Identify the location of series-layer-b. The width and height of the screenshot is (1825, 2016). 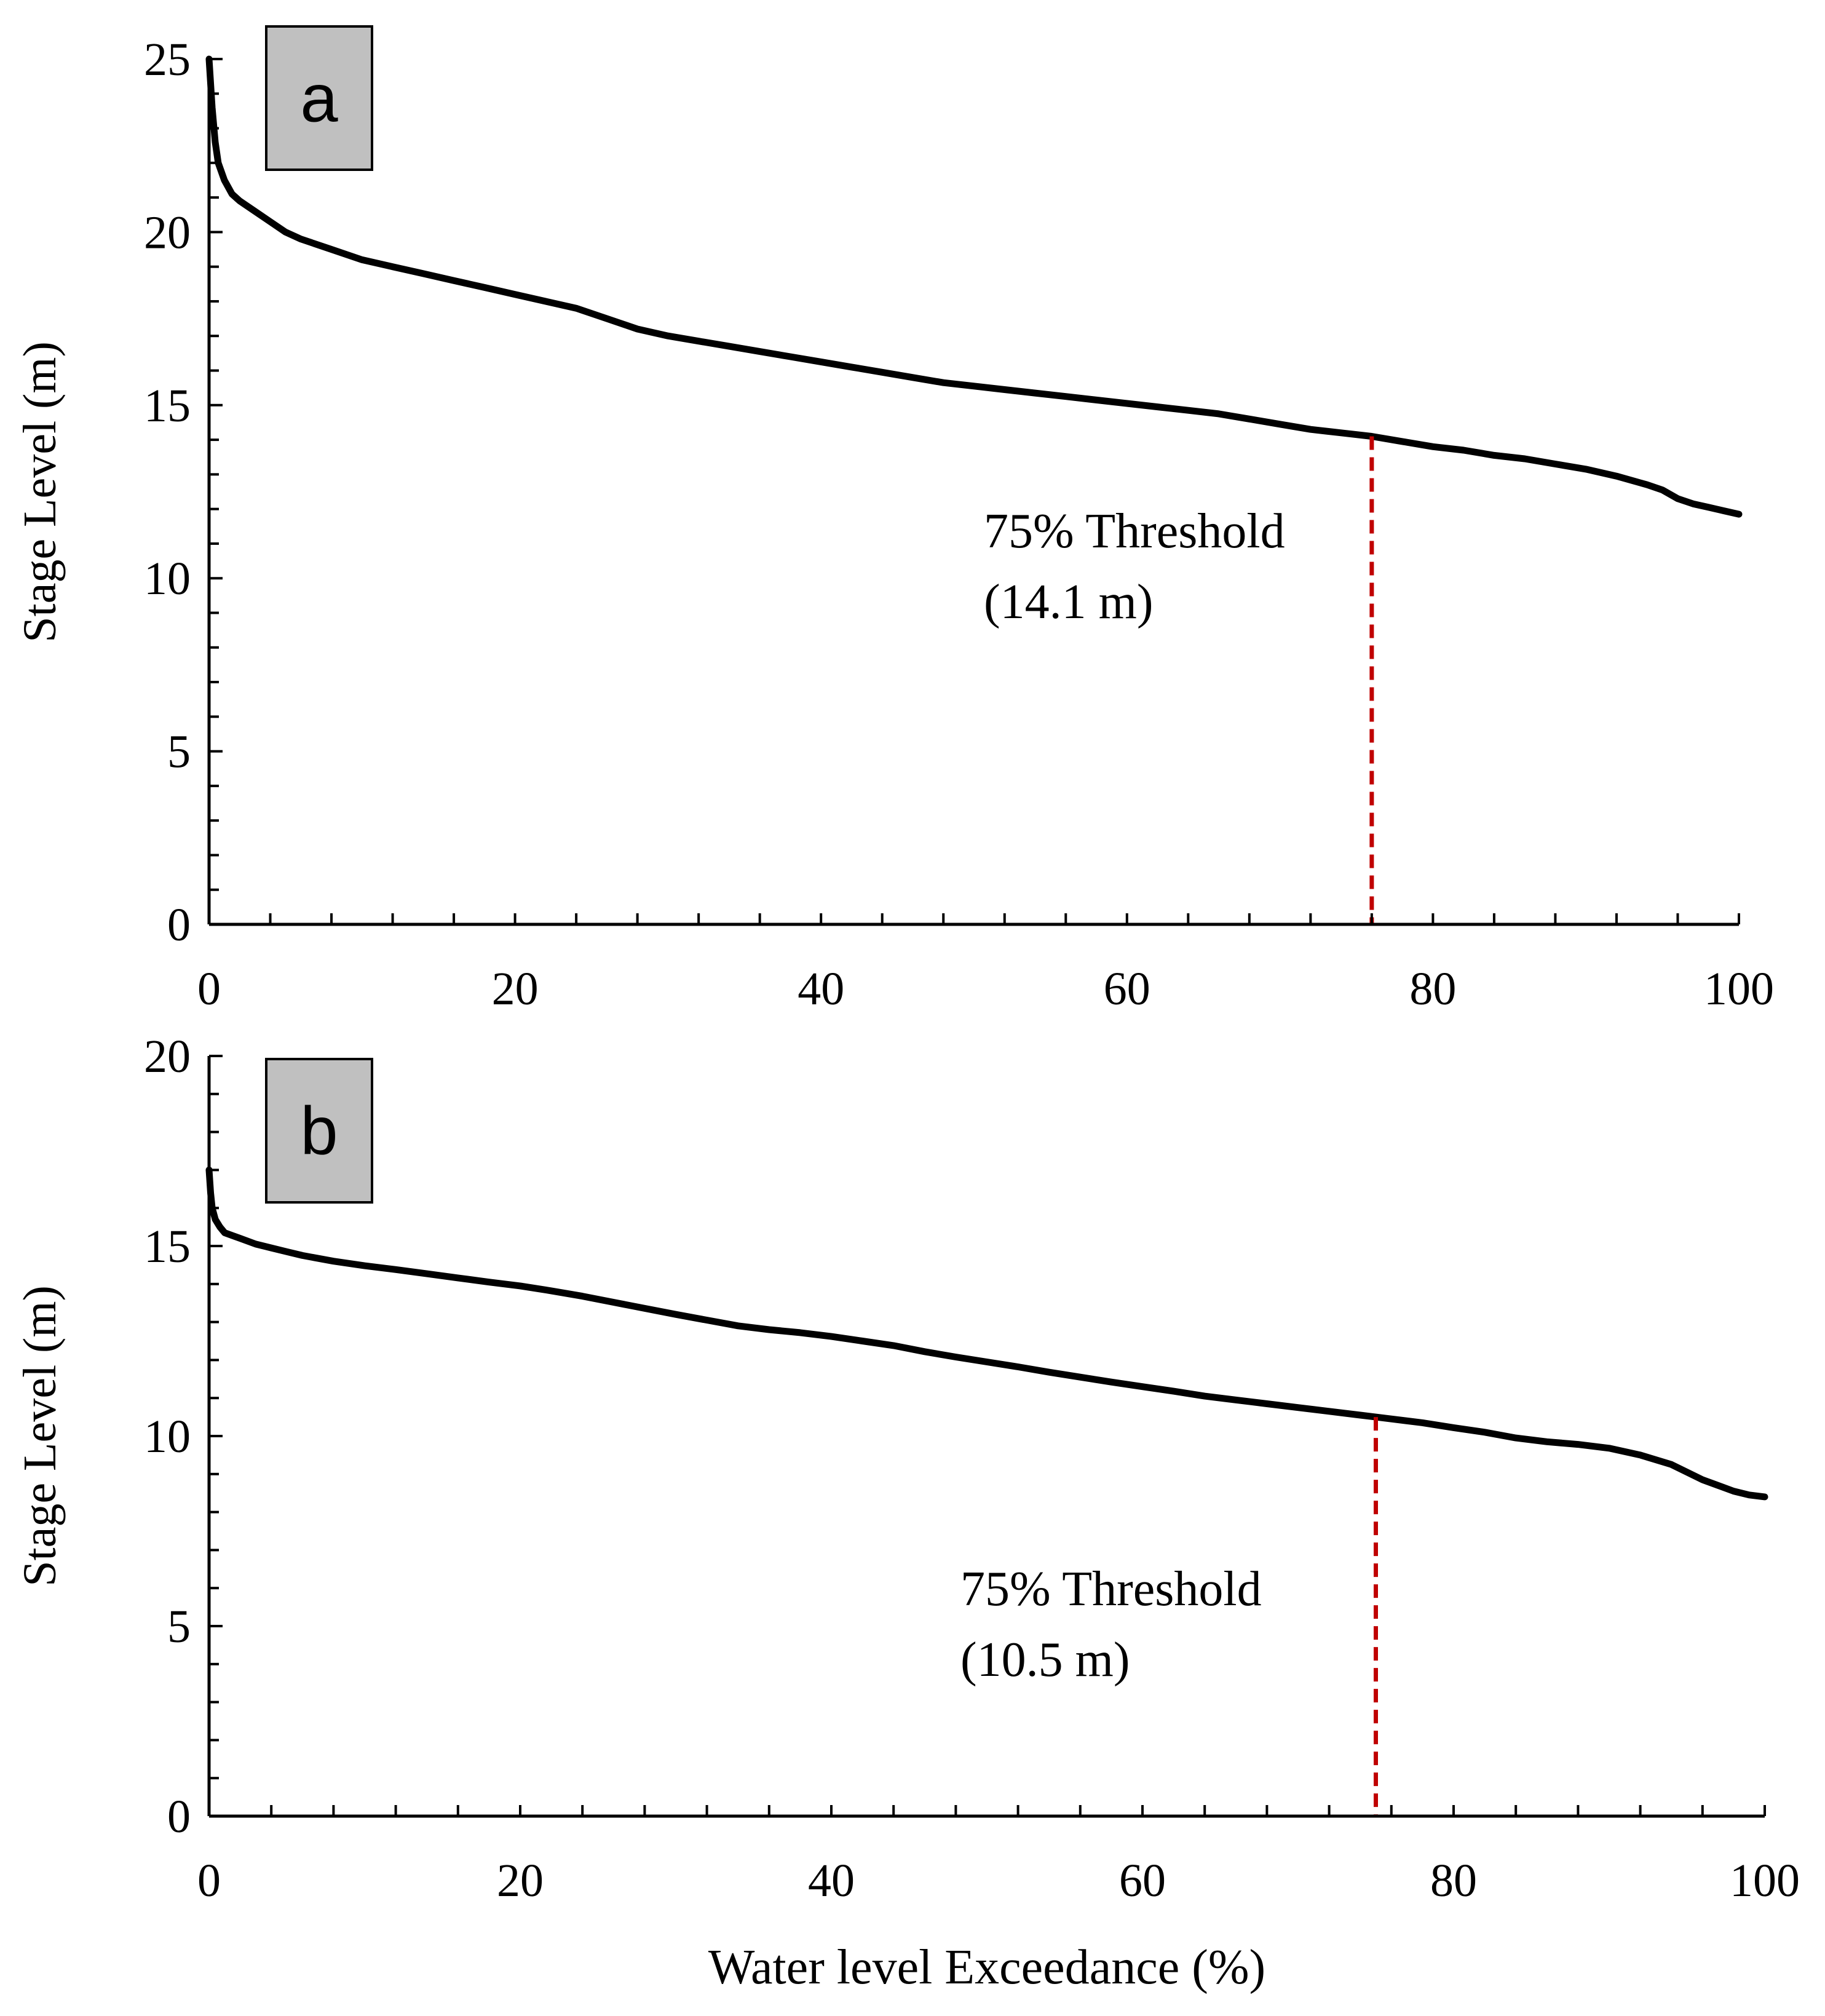
(986, 1333).